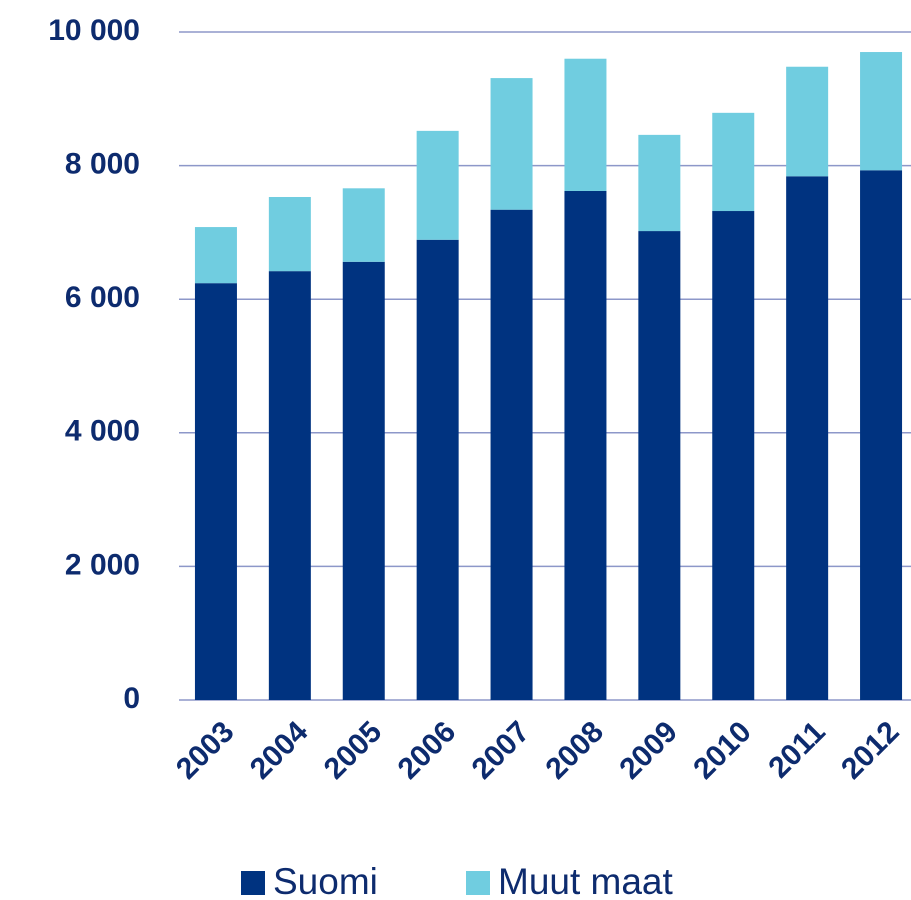 The width and height of the screenshot is (911, 900). I want to click on x-tick-label: 2006, so click(427, 750).